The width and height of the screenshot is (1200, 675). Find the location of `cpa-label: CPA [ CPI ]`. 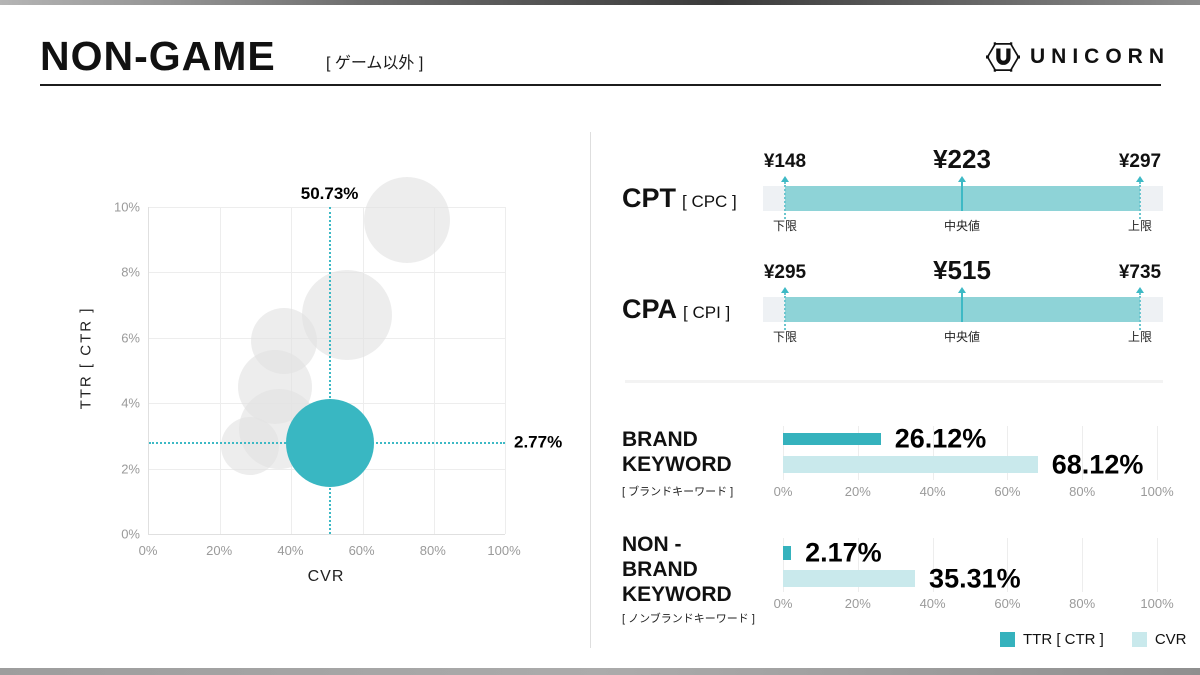

cpa-label: CPA [ CPI ] is located at coordinates (676, 309).